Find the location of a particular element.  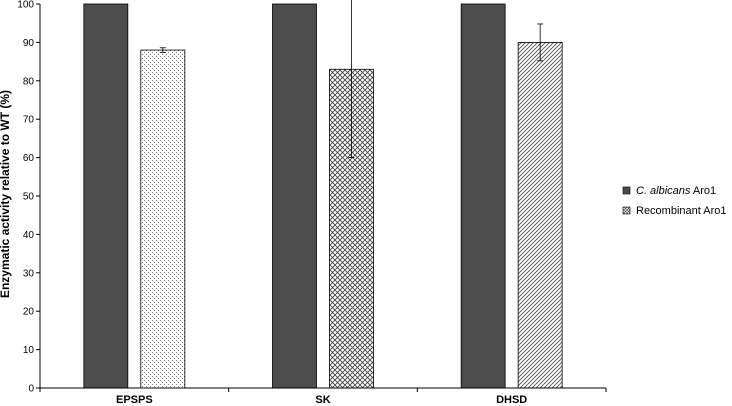

y-tick-label: 80 is located at coordinates (29, 81).